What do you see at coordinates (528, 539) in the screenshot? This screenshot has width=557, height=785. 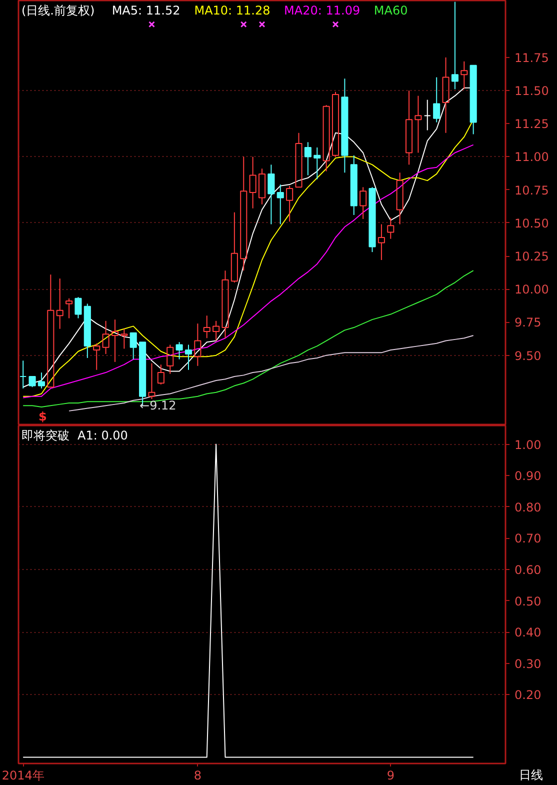 I see `y-tick-label: 0.70` at bounding box center [528, 539].